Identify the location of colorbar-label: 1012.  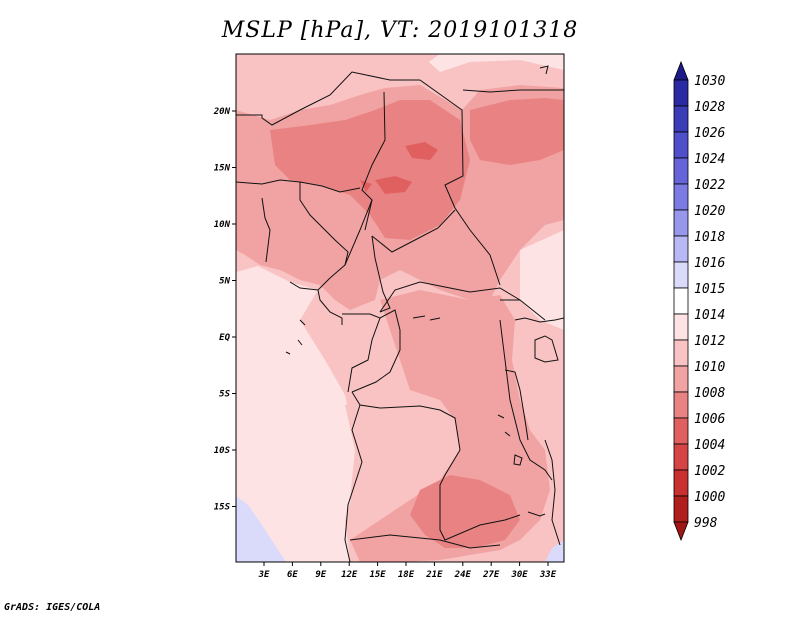
(709, 341).